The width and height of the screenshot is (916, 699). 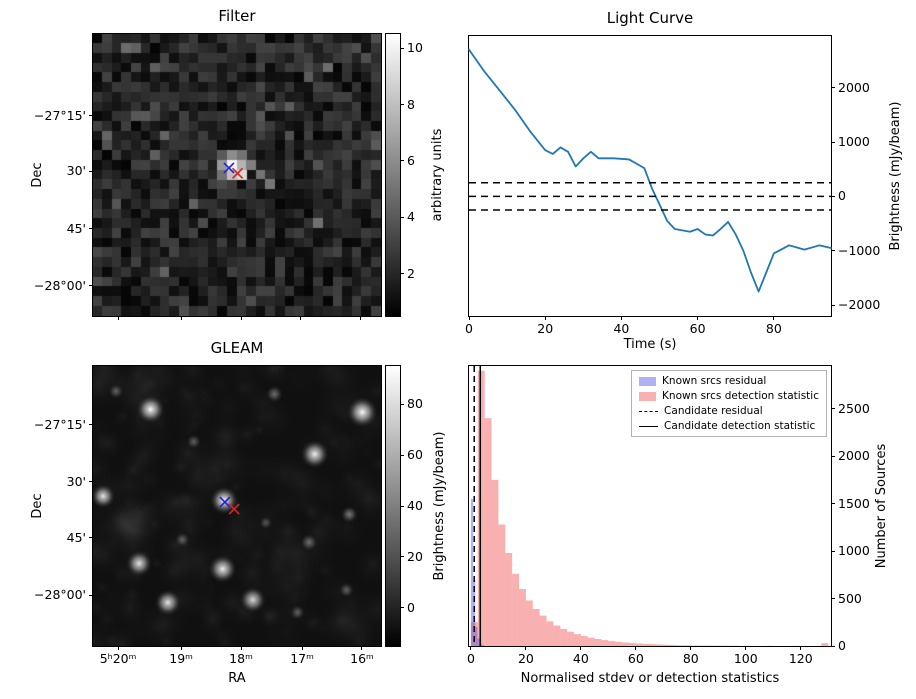 What do you see at coordinates (37, 506) in the screenshot?
I see `gleam-ylabel: Dec` at bounding box center [37, 506].